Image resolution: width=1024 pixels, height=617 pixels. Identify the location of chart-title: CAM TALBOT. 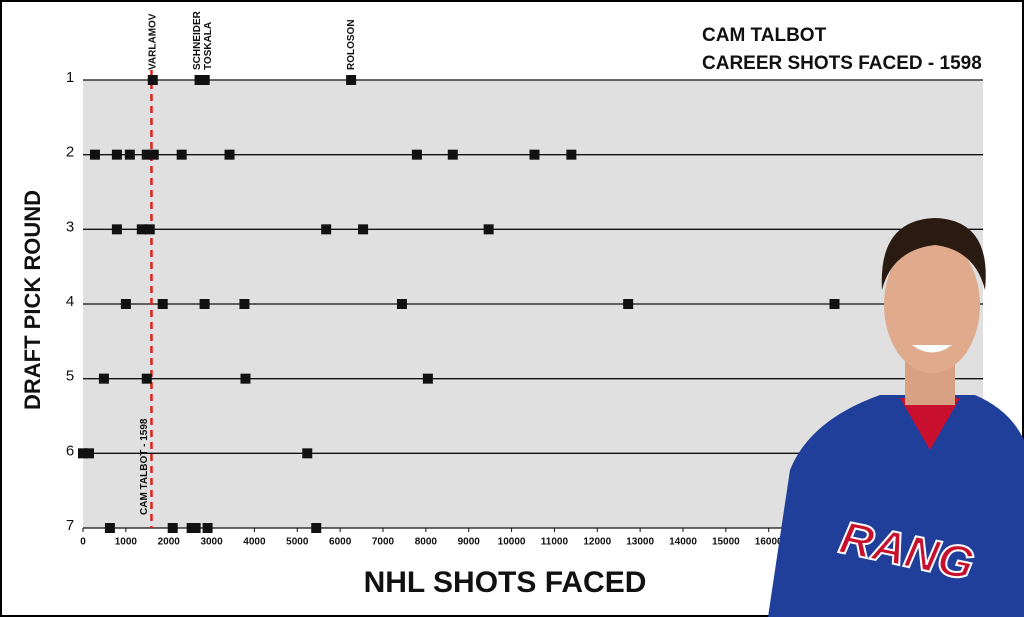
(764, 35).